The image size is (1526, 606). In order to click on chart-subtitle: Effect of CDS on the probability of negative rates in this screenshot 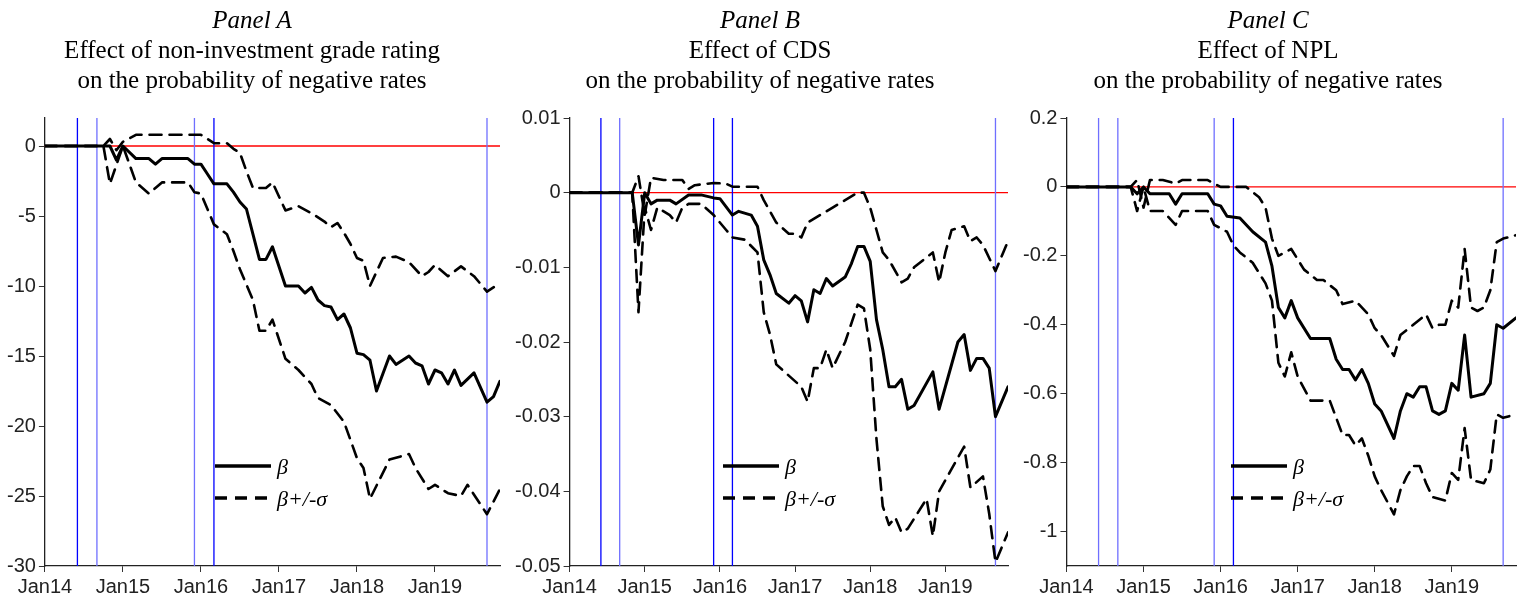, I will do `click(760, 64)`.